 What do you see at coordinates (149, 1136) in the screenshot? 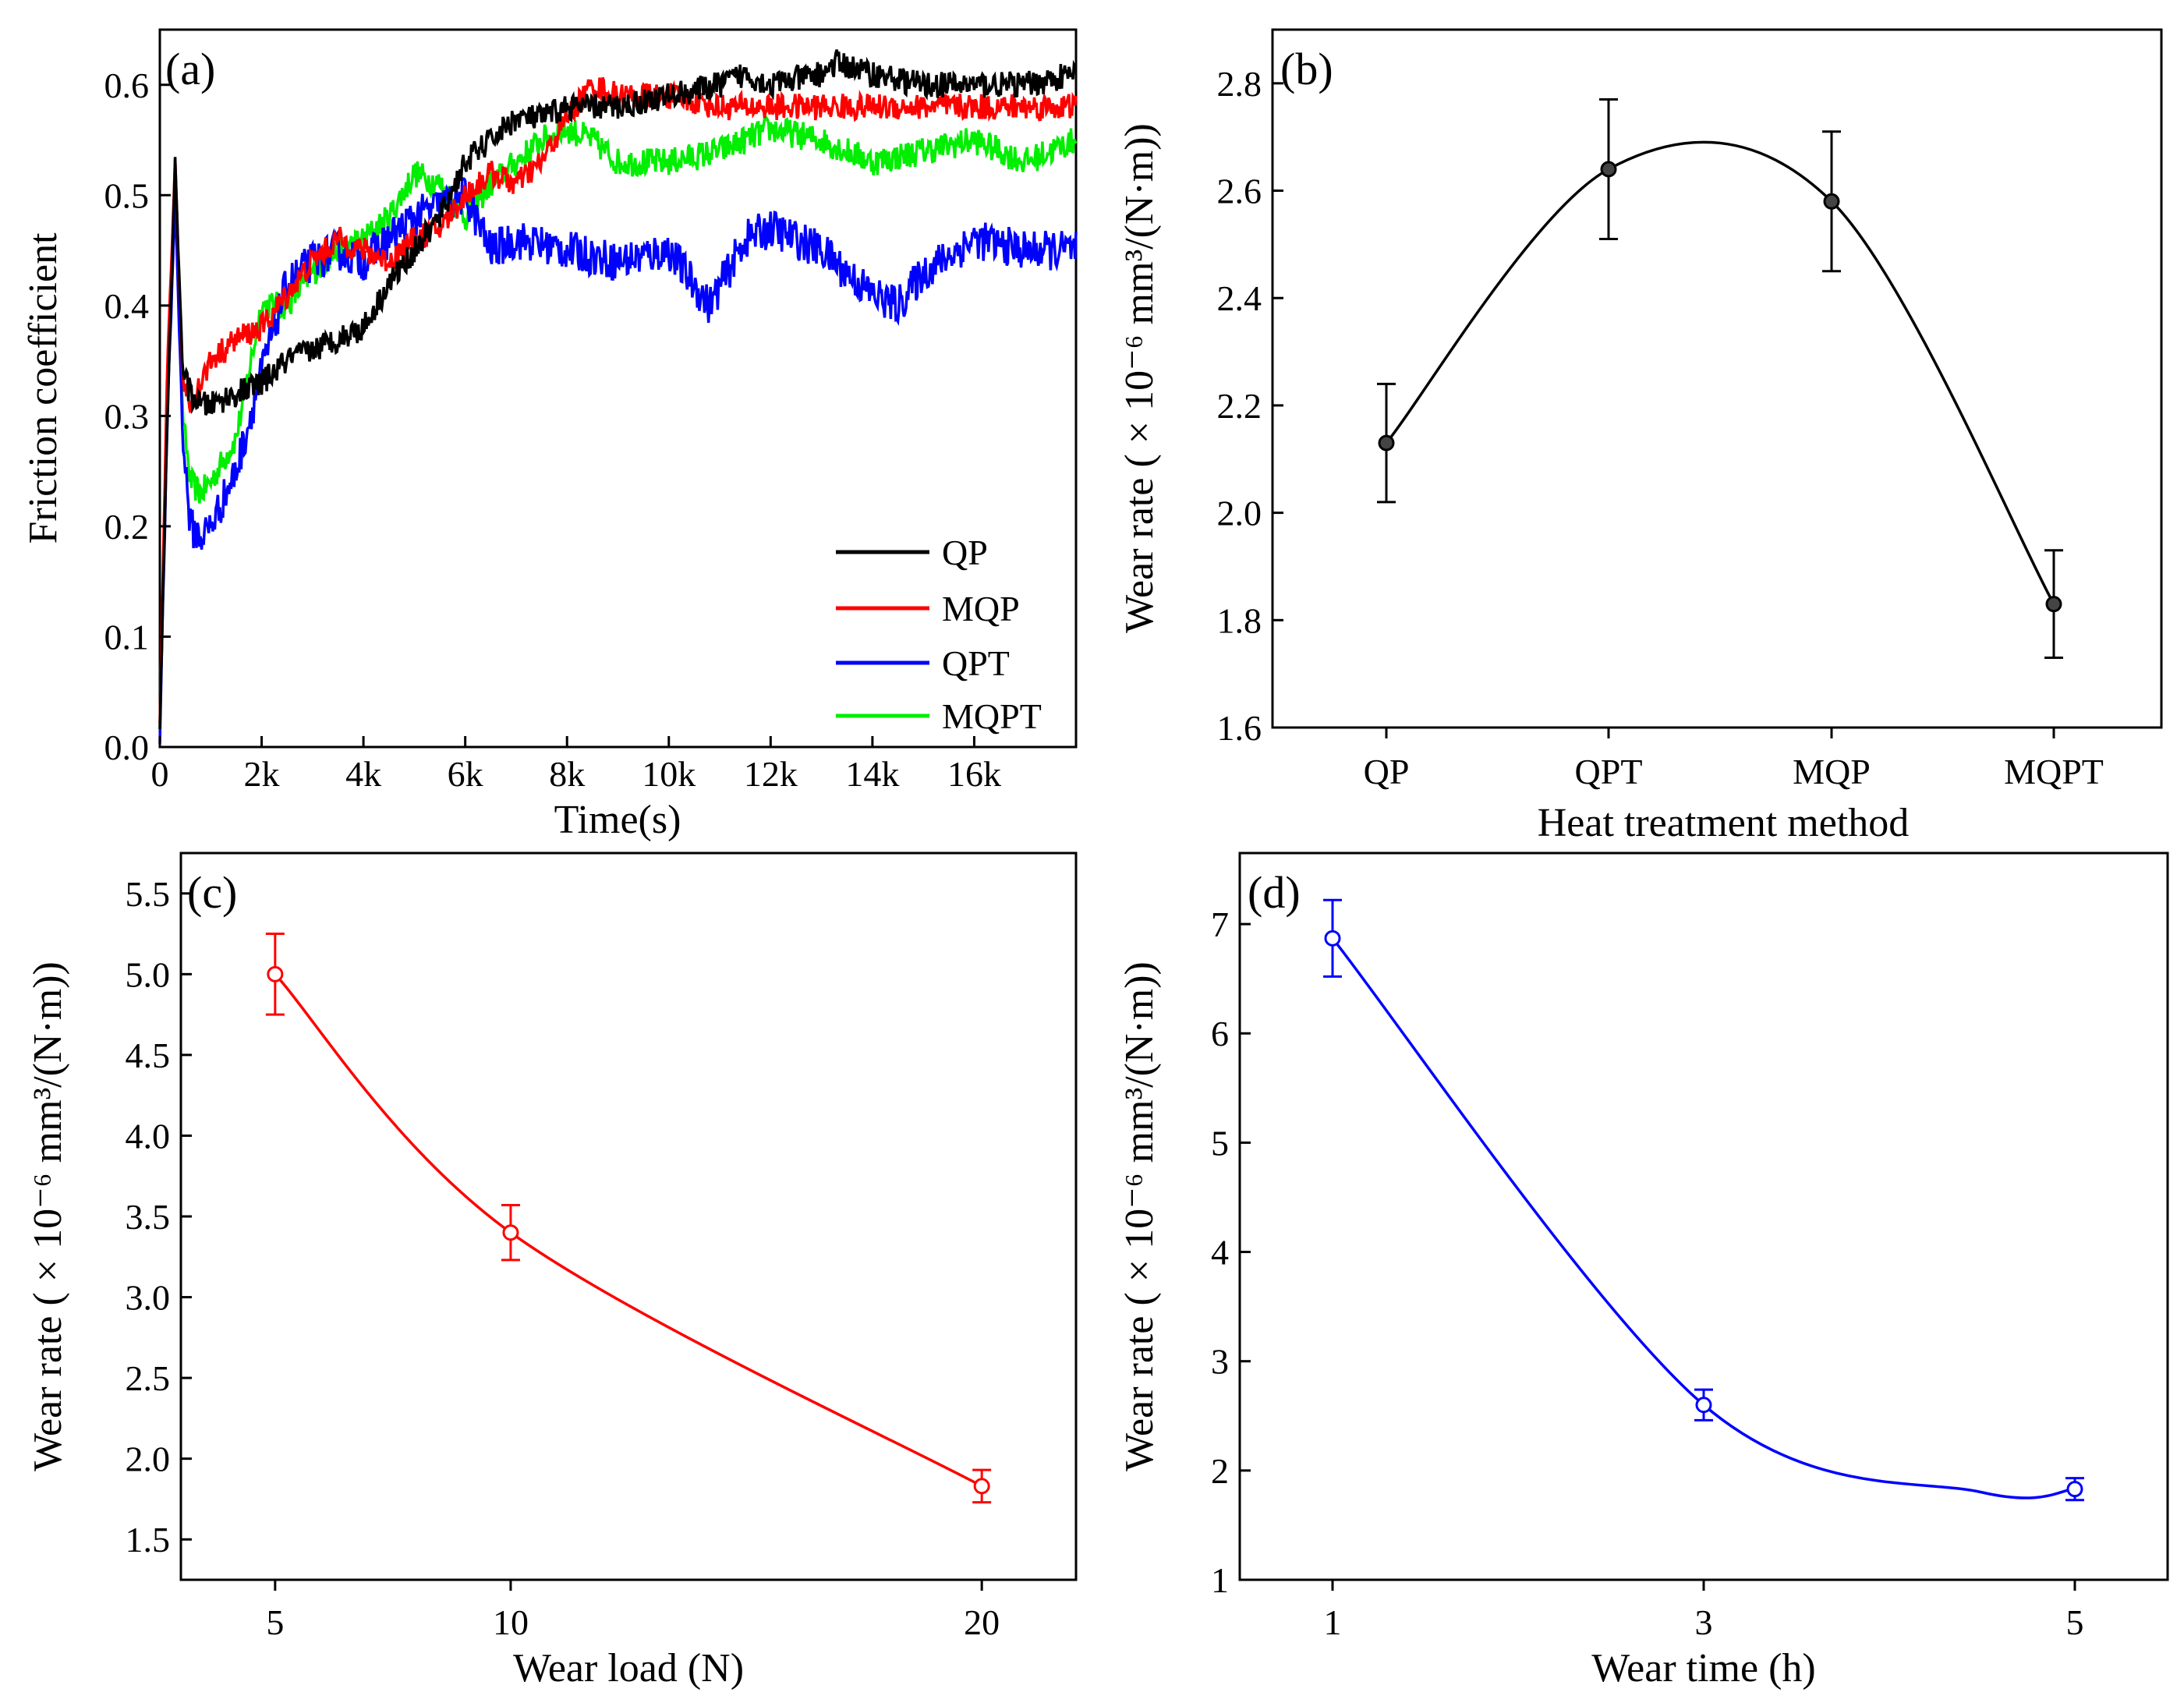
I see `panel-c-y-tick-label: 4.0` at bounding box center [149, 1136].